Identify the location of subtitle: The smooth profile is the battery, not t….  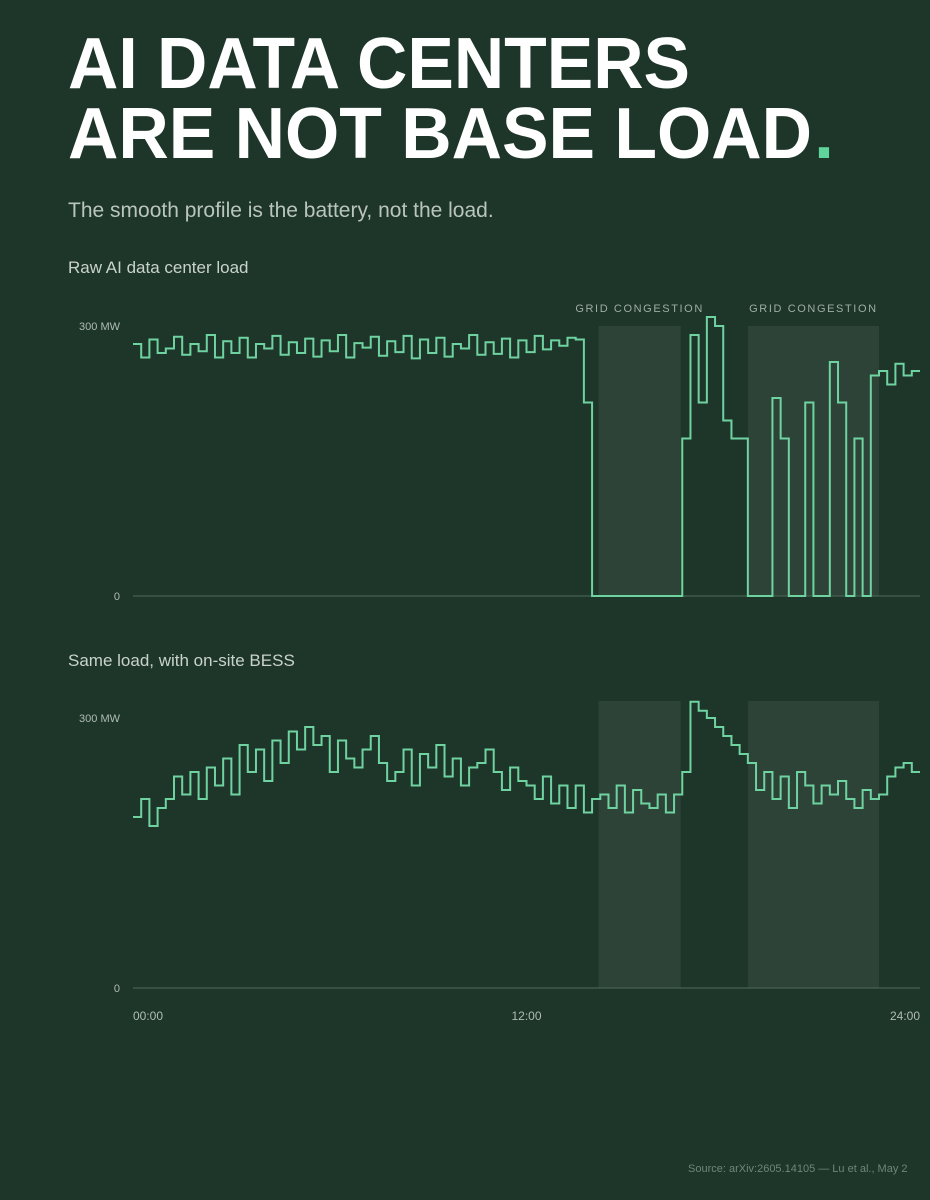
(281, 210).